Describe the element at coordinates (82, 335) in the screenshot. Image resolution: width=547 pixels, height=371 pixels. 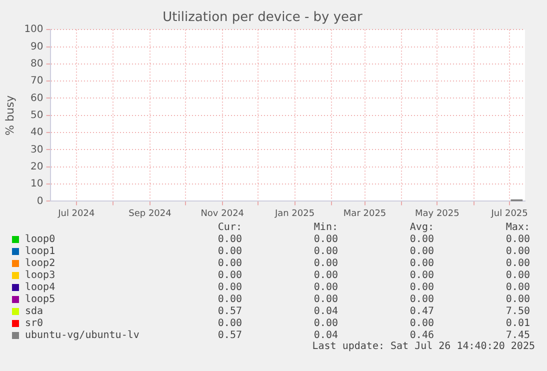
I see `legend-label: ubuntu-vg/ubuntu-lv` at that location.